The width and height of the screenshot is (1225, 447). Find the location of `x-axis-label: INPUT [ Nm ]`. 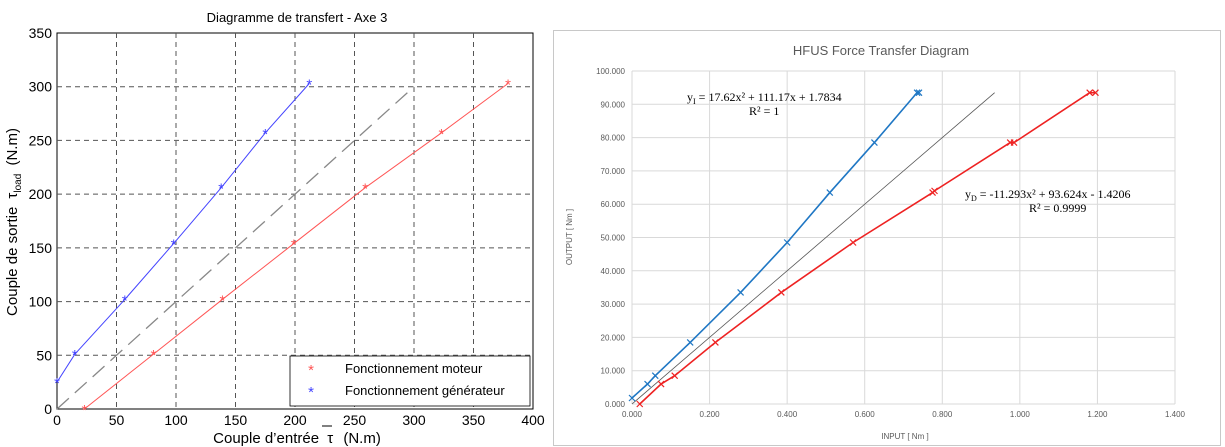

x-axis-label: INPUT [ Nm ] is located at coordinates (904, 436).